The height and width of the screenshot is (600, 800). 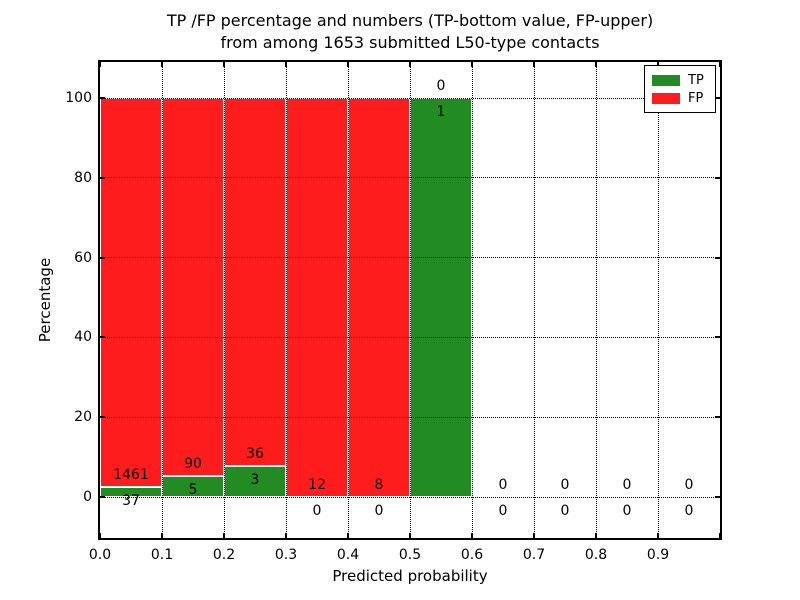 I want to click on legend-swatch-fp, so click(x=666, y=98).